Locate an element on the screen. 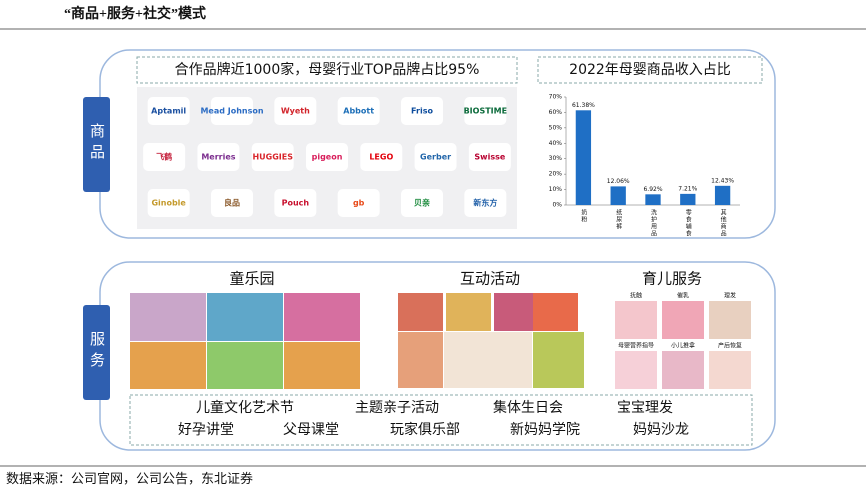 The image size is (866, 499). service-item: 新妈妈学院 is located at coordinates (545, 430).